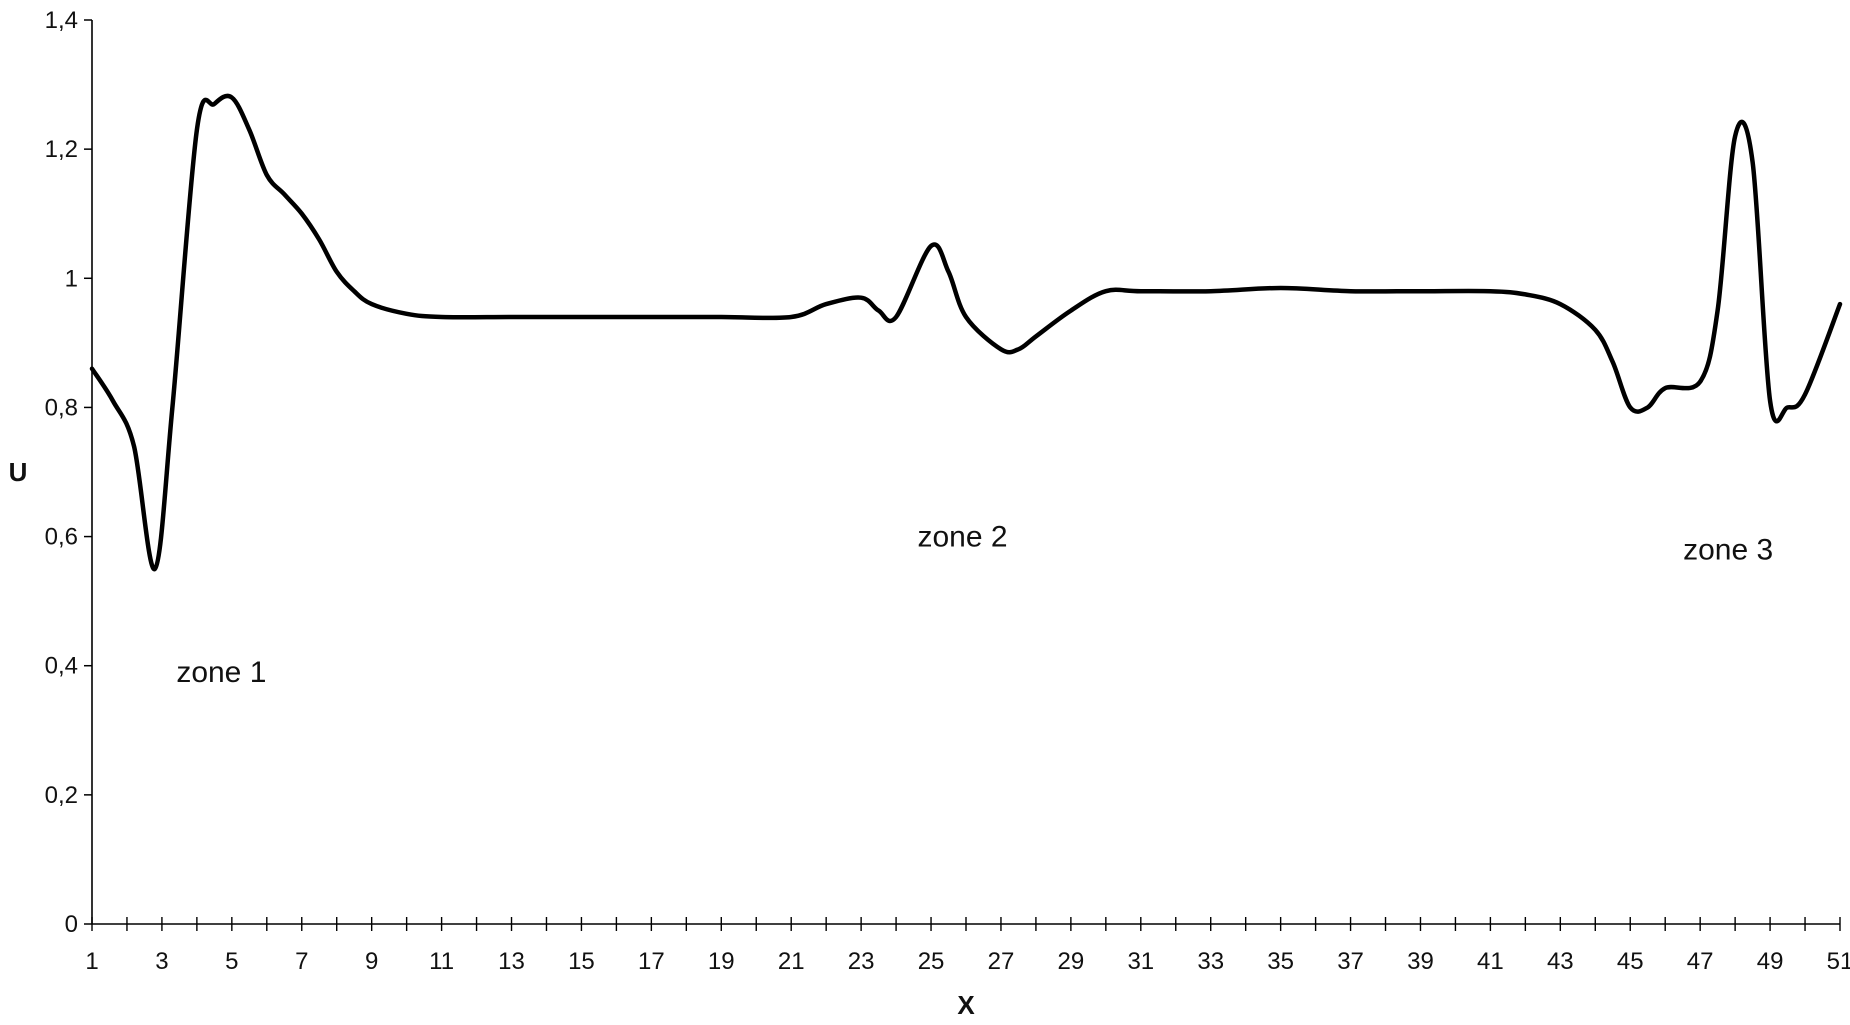  Describe the element at coordinates (1728, 549) in the screenshot. I see `zone-annotation: zone 3` at that location.